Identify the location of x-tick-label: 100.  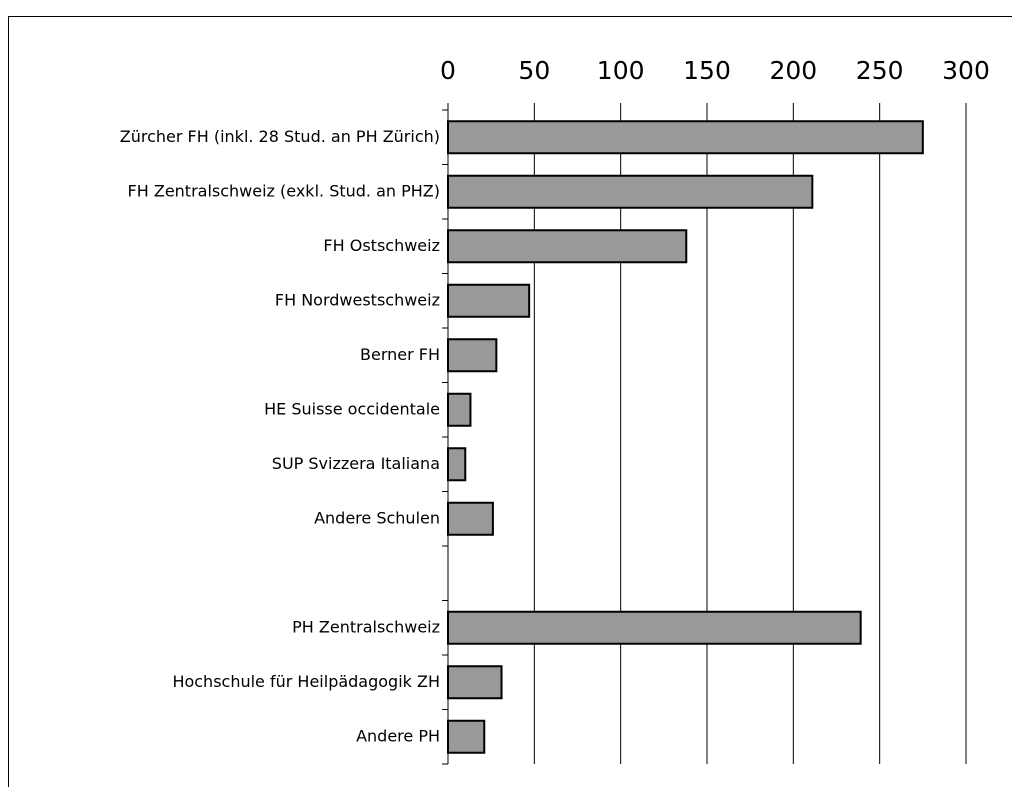
(621, 70).